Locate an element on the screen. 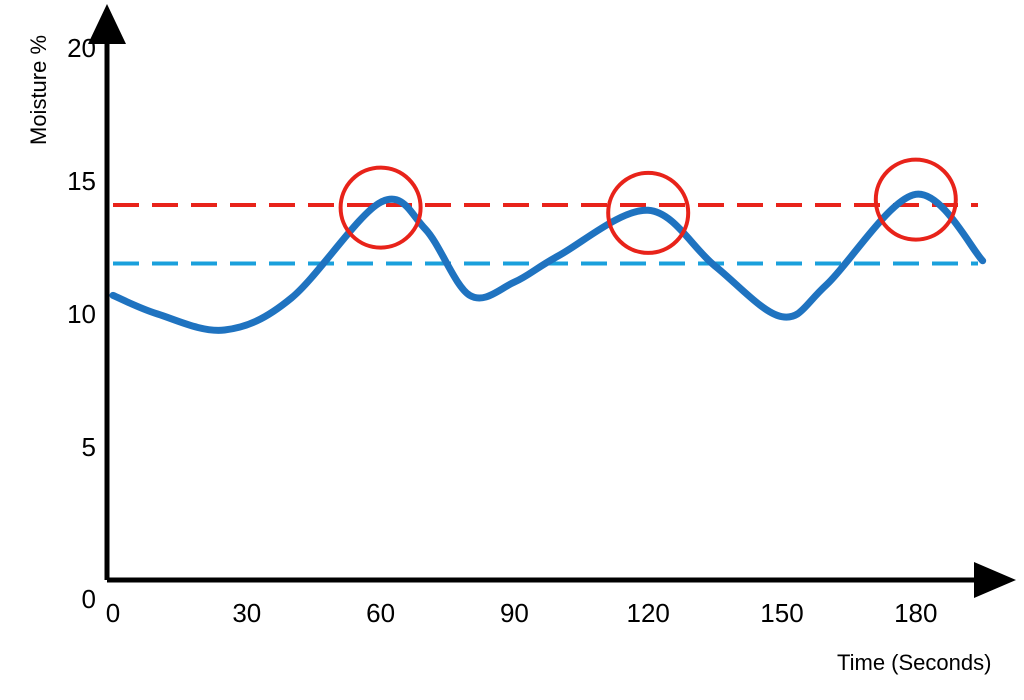 This screenshot has height=700, width=1024. x-tick-label: 60 is located at coordinates (380, 613).